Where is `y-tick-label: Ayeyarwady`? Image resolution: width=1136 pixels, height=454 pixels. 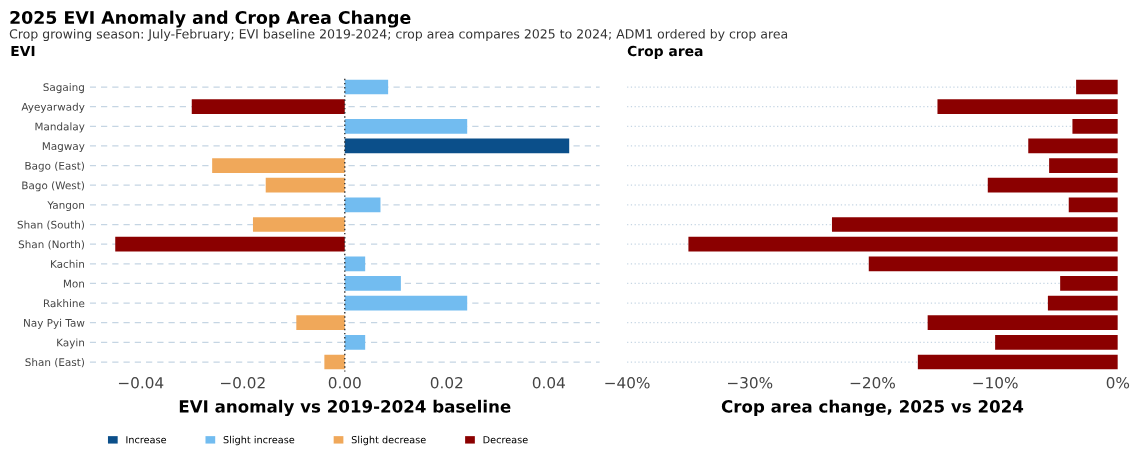
y-tick-label: Ayeyarwady is located at coordinates (53, 107).